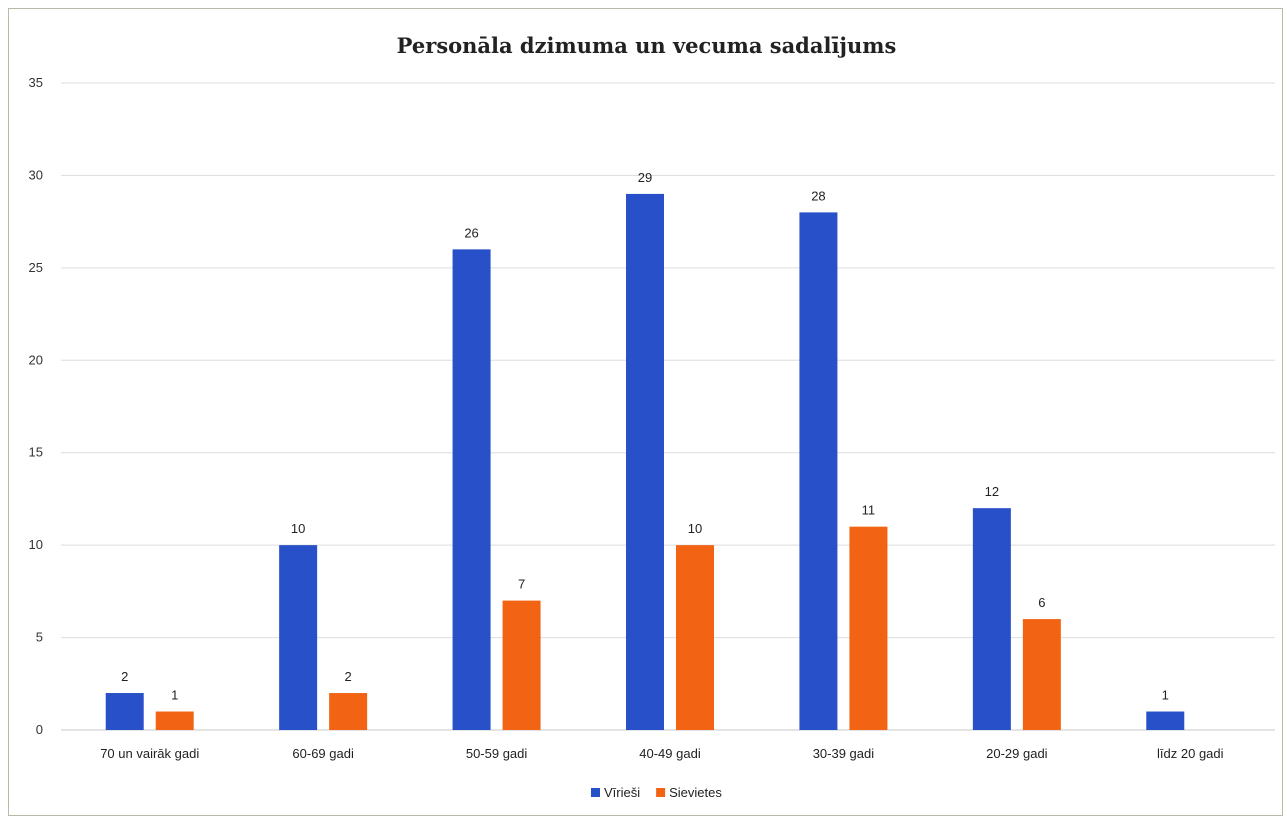 This screenshot has width=1287, height=820. Describe the element at coordinates (348, 711) in the screenshot. I see `bar-sievietes-60-69-gadi` at that location.